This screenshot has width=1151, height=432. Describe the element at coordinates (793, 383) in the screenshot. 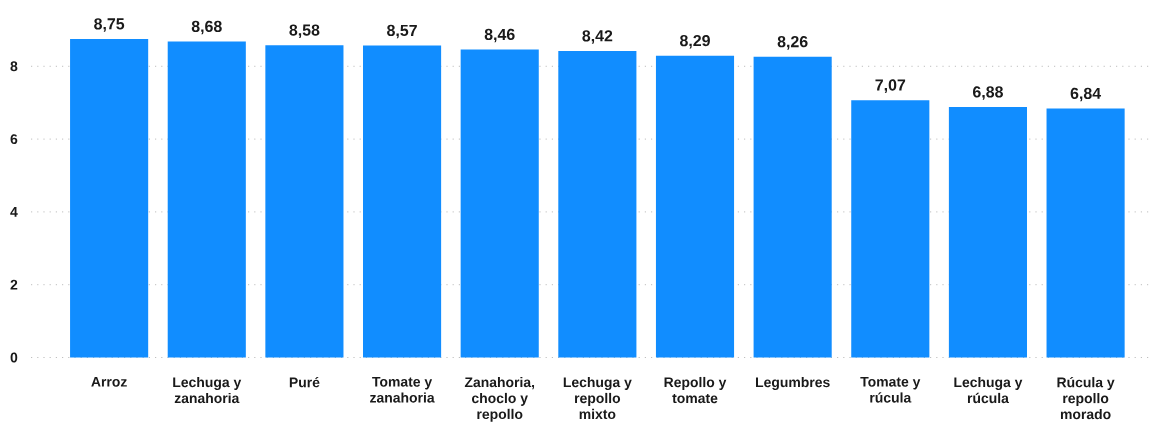

I see `x-tick-label: Legumbres` at that location.